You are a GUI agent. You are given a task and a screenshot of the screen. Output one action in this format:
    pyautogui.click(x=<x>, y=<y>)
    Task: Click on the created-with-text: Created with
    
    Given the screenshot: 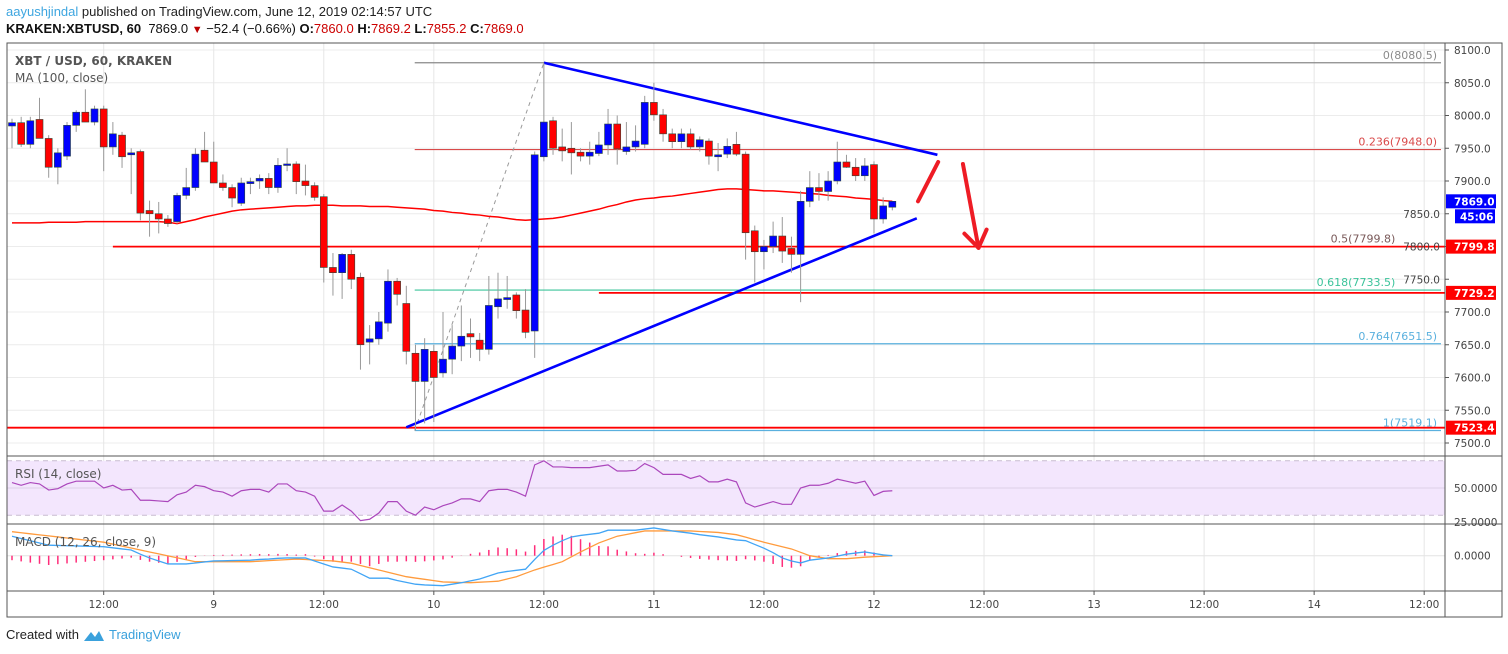 What is the action you would take?
    pyautogui.click(x=42, y=634)
    